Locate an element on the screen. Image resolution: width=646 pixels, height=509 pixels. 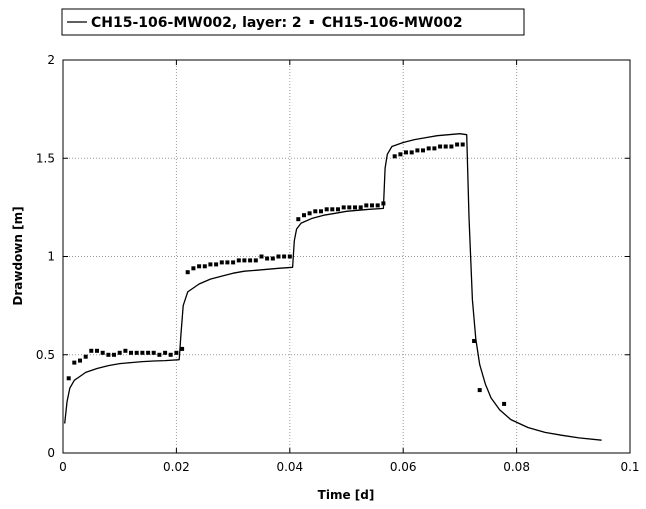
legend-label-observed: CH15-106-MW002 is located at coordinates (392, 23).